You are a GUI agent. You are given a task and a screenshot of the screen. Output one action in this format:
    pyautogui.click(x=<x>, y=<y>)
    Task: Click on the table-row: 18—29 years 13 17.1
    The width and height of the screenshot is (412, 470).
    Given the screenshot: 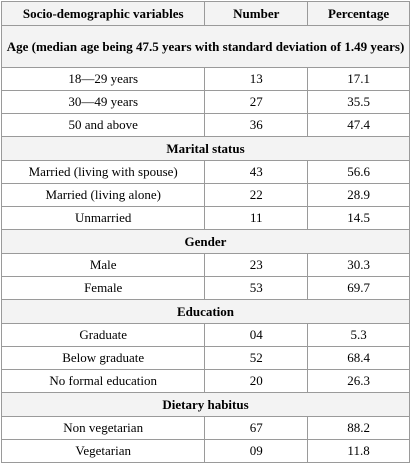 What is the action you would take?
    pyautogui.click(x=205, y=79)
    